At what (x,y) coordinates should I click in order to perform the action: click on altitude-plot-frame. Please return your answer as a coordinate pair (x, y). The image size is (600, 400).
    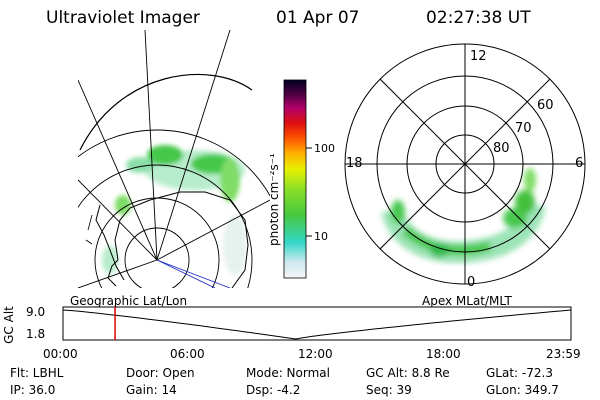
    Looking at the image, I should click on (317, 323).